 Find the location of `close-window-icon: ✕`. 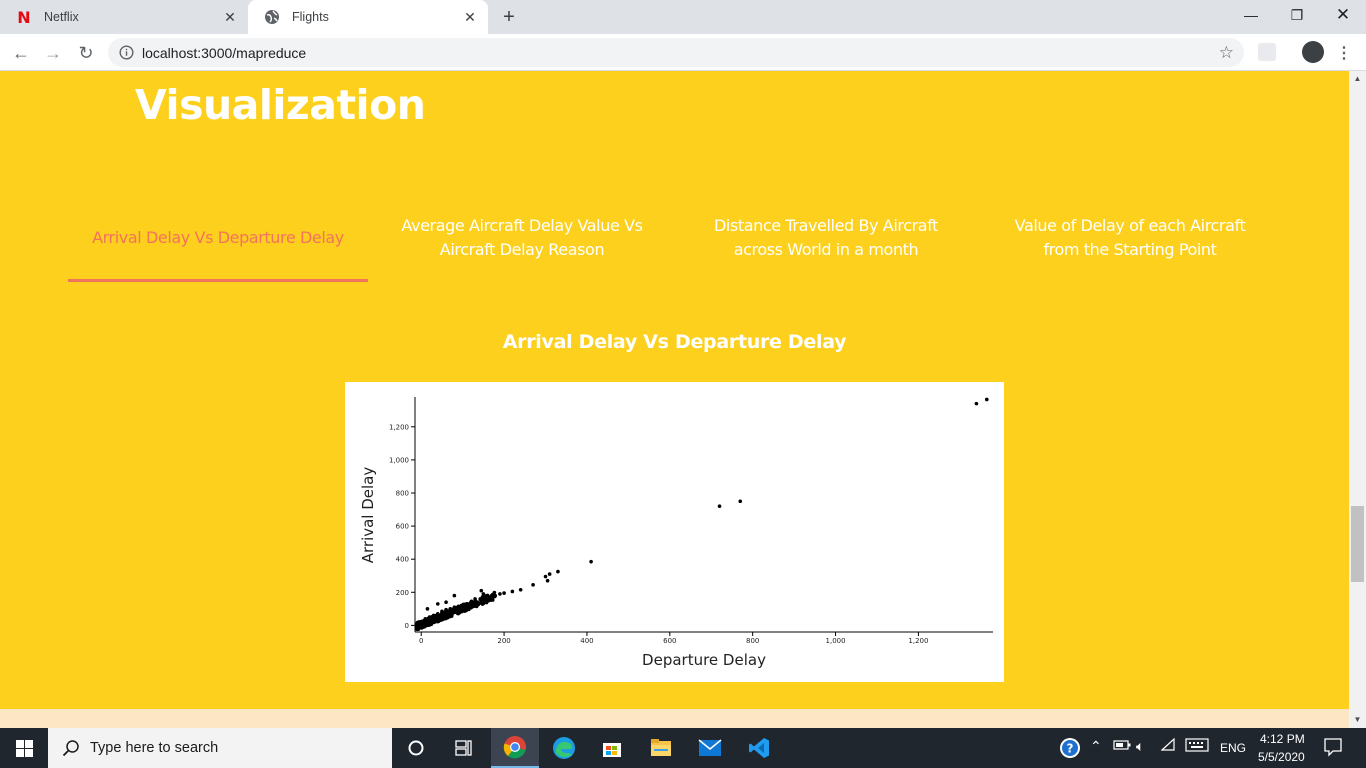

close-window-icon: ✕ is located at coordinates (1343, 14).